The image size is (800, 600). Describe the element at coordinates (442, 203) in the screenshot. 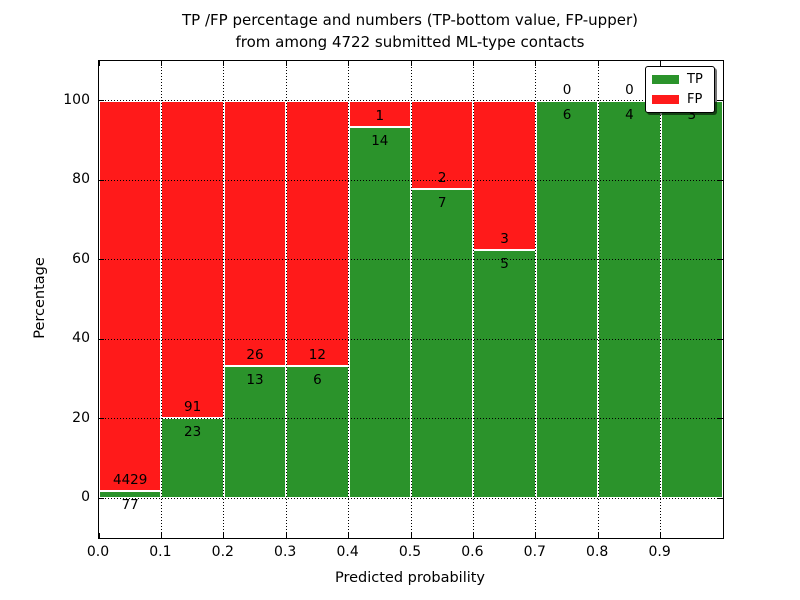

I see `bar-count-label-tp: 7` at that location.